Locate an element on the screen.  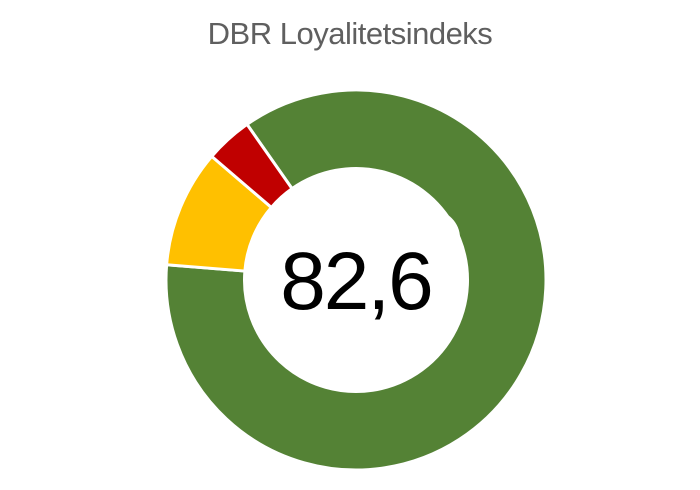
chart-title: DBR Loyalitetsindeks is located at coordinates (350, 33).